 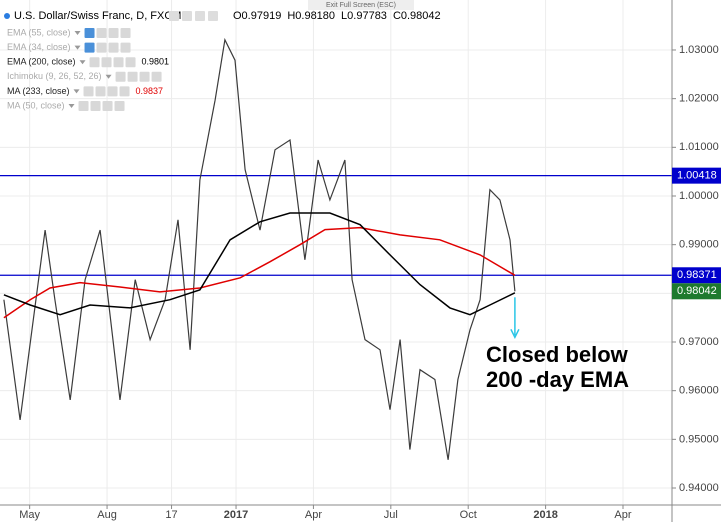 I want to click on x-tick-label: Oct, so click(x=468, y=515).